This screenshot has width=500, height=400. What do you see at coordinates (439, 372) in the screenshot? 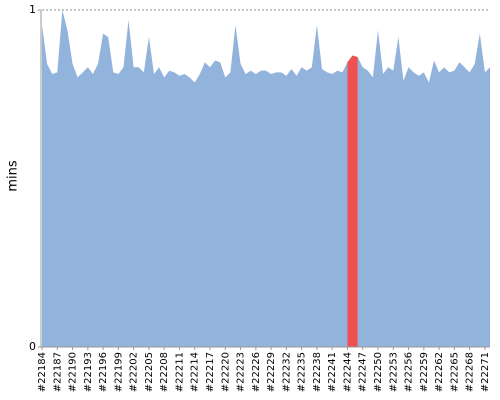
I see `x-tick-label: #22262` at bounding box center [439, 372].